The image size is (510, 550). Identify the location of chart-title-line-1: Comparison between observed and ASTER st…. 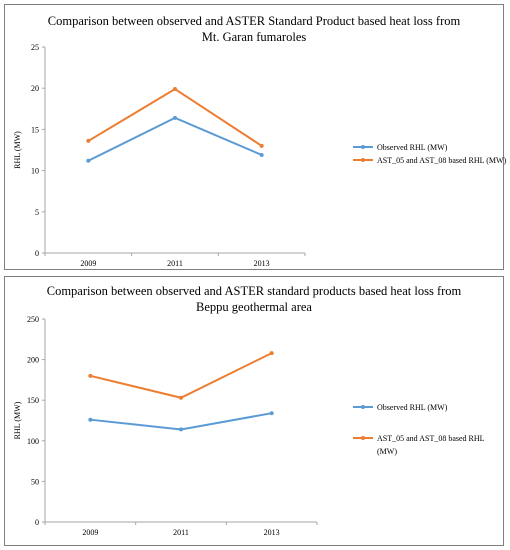
(254, 291).